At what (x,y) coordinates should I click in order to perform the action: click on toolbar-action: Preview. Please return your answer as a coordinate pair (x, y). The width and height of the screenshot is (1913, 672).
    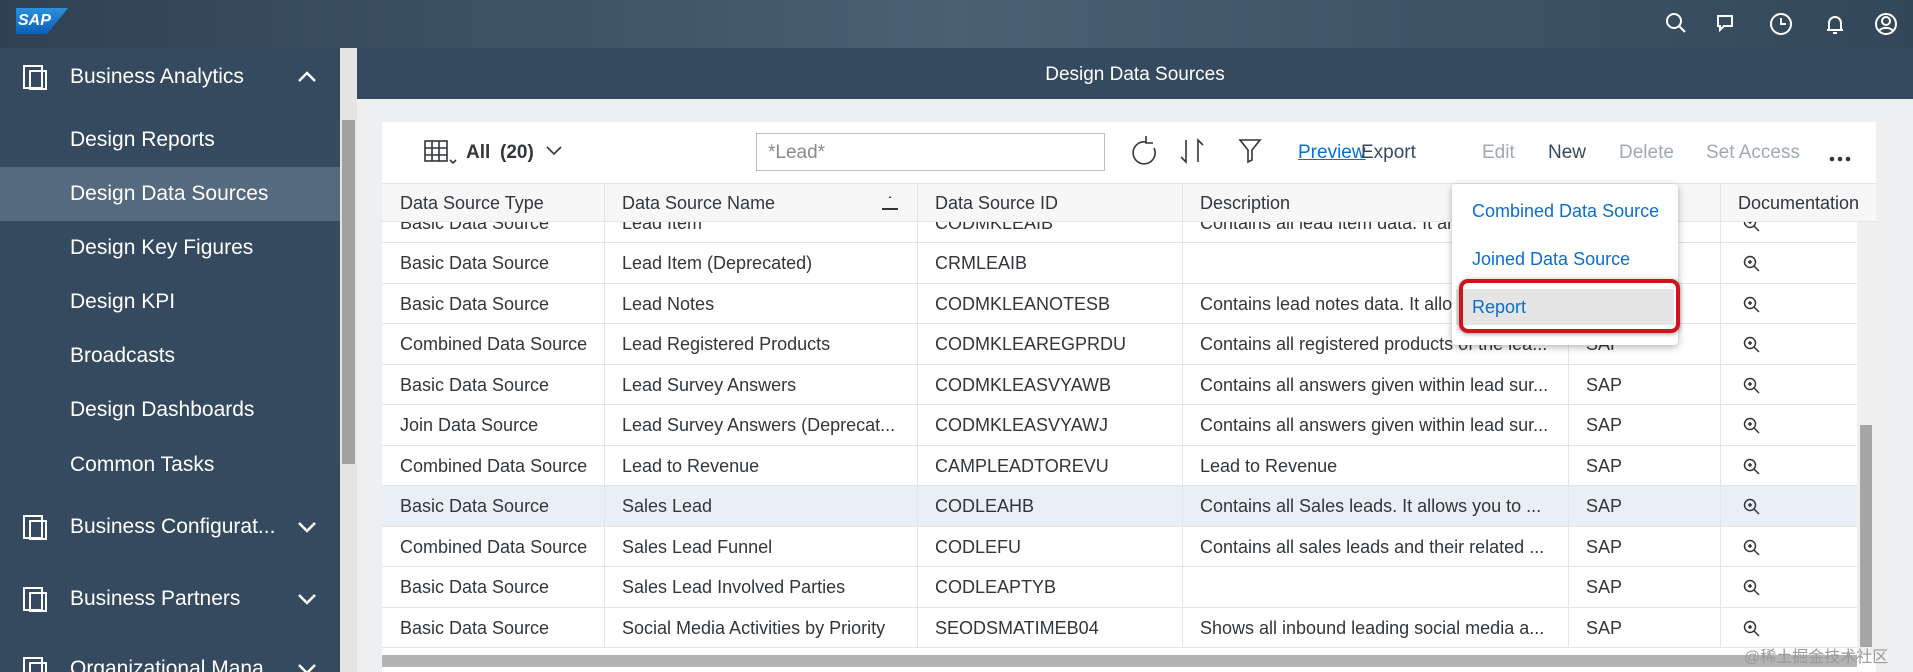
    Looking at the image, I should click on (1332, 152).